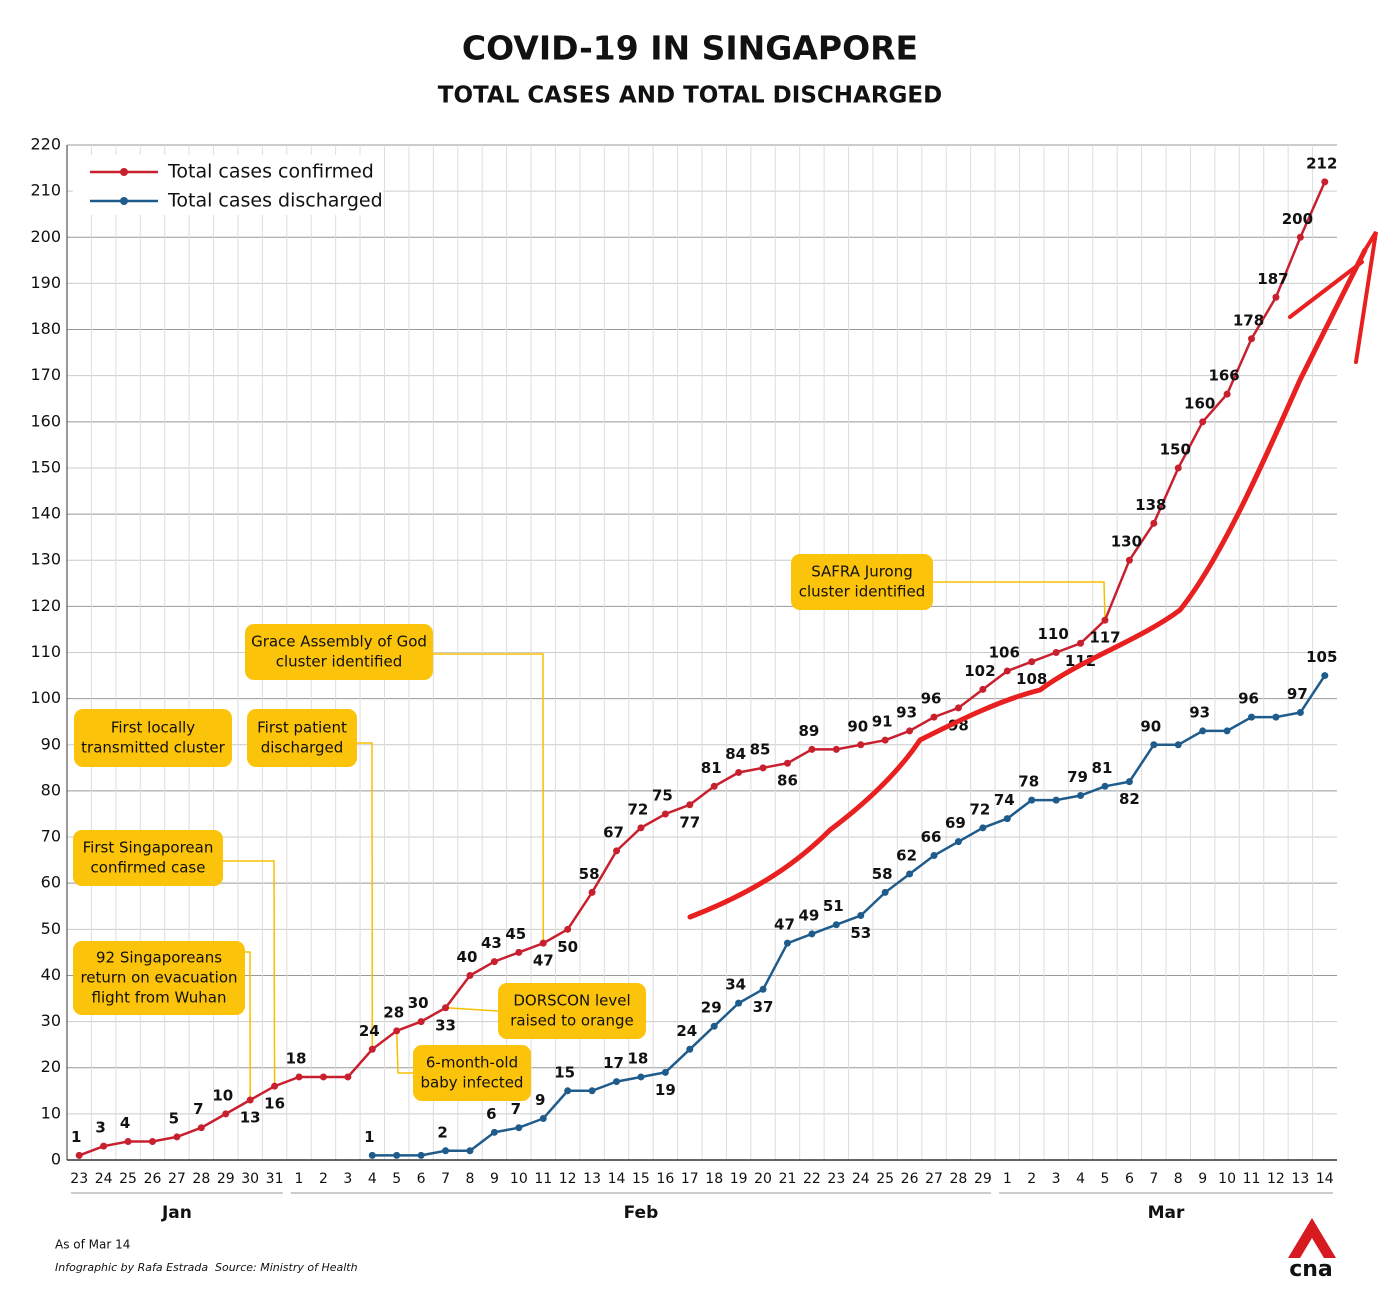 This screenshot has height=1300, width=1393. I want to click on data-label: 5, so click(174, 1118).